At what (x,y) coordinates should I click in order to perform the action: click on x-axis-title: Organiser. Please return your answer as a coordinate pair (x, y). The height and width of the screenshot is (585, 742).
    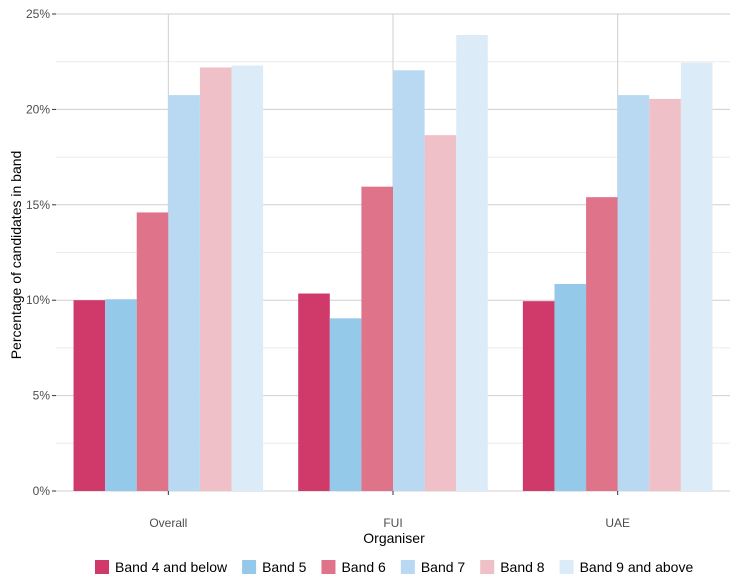
    Looking at the image, I should click on (394, 538).